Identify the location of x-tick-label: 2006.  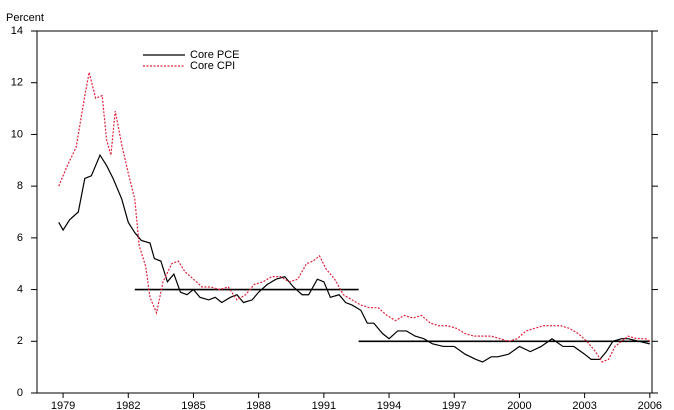
(650, 405).